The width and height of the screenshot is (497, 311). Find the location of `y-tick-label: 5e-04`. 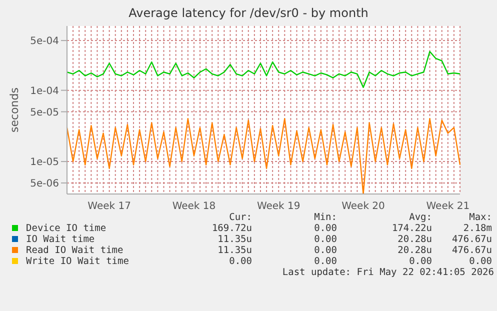

y-tick-label: 5e-04 is located at coordinates (44, 42).